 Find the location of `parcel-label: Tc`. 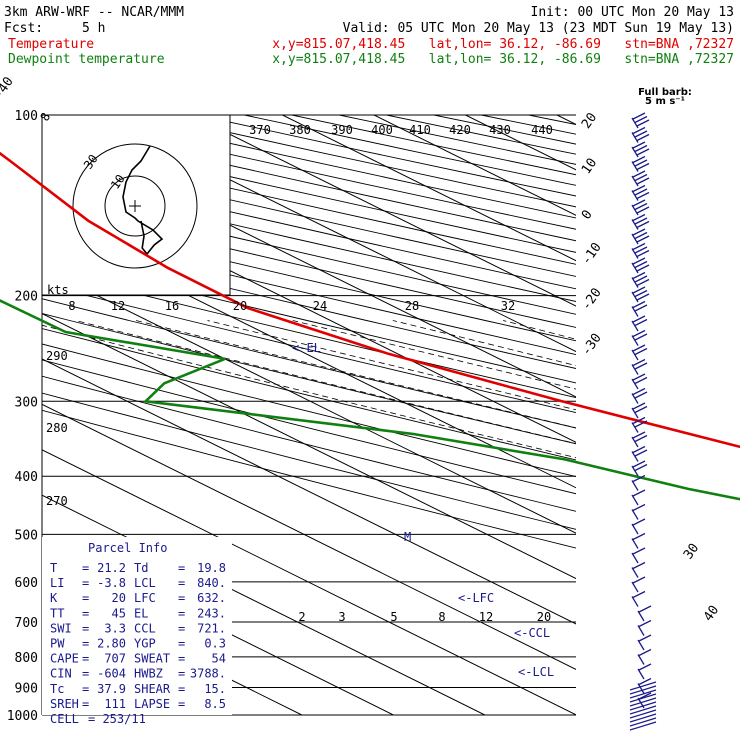

parcel-label: Tc is located at coordinates (57, 689).